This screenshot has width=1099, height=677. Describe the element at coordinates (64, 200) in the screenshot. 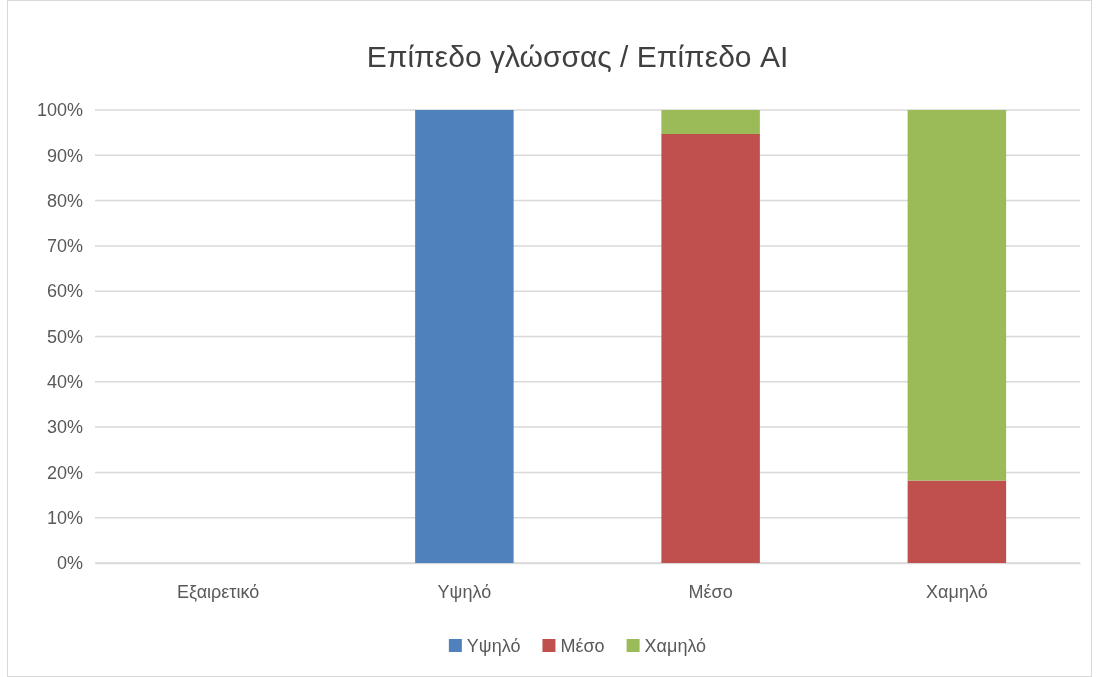

I see `y-tick-label: 80%` at that location.